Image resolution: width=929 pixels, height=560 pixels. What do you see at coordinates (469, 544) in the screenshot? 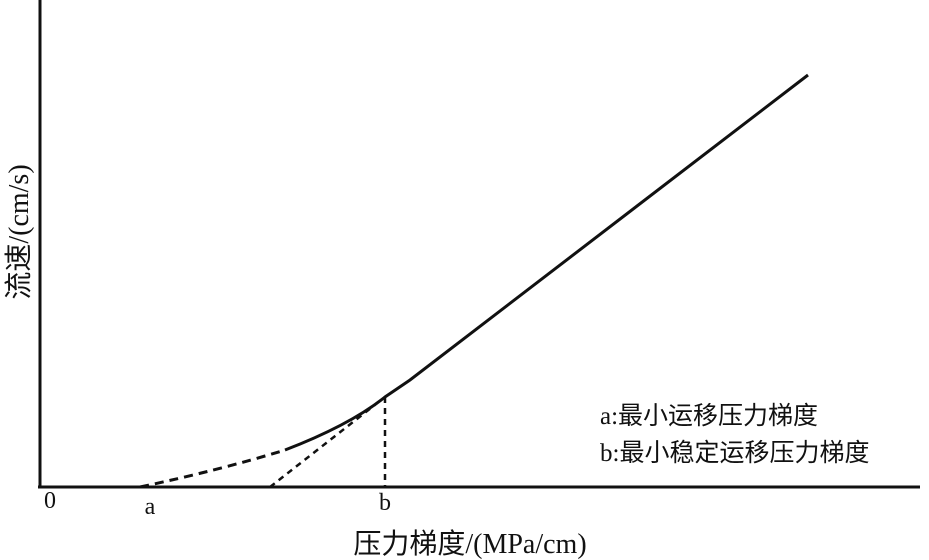
I see `x-axis-label: 压力梯度/(MPa/cm)` at bounding box center [469, 544].